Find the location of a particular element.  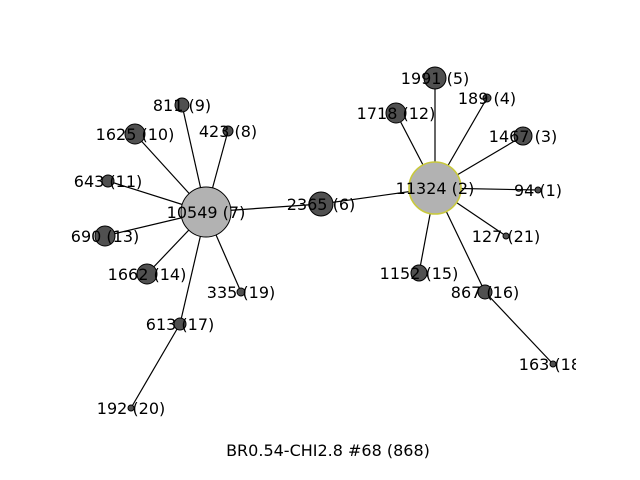

node-label-n17: 613 (17) is located at coordinates (180, 324).